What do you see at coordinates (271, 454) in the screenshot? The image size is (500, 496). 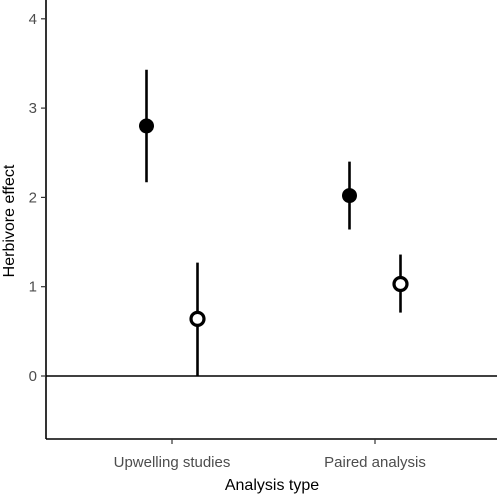 I see `x-axis: Upwelling studies Paired analysis` at bounding box center [271, 454].